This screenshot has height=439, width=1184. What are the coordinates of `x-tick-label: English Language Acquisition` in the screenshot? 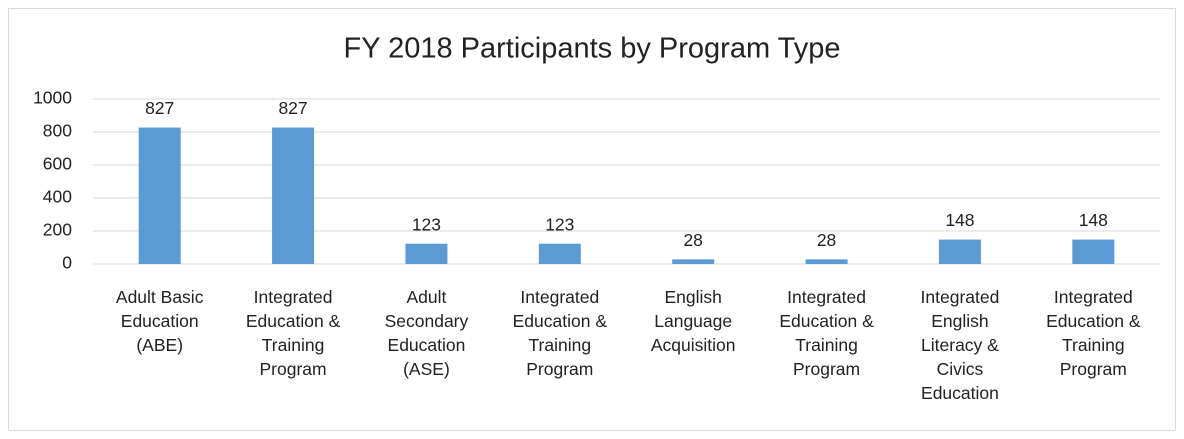 It's located at (693, 321).